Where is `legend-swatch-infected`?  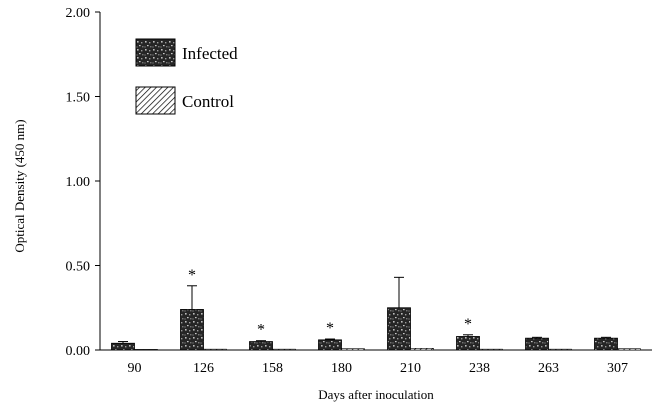
legend-swatch-infected is located at coordinates (155, 52).